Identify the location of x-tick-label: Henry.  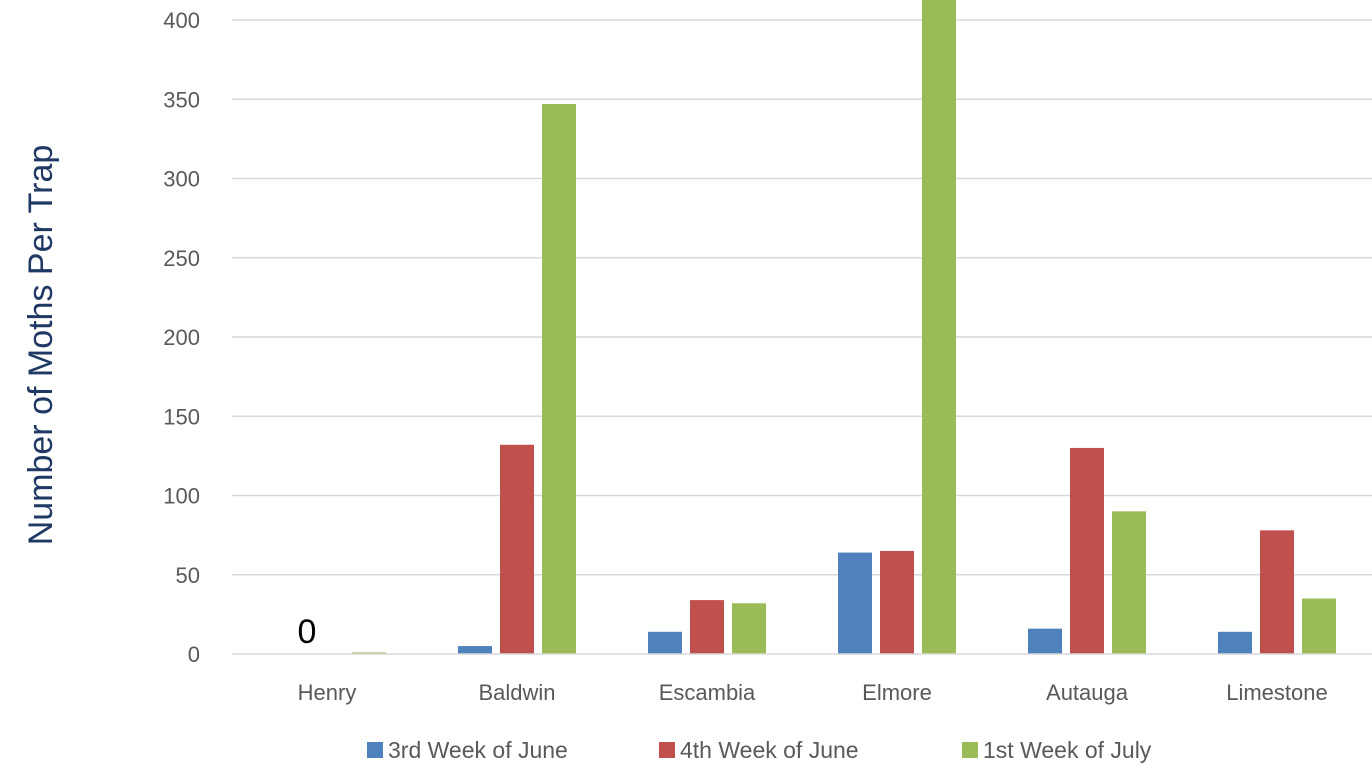
(327, 692).